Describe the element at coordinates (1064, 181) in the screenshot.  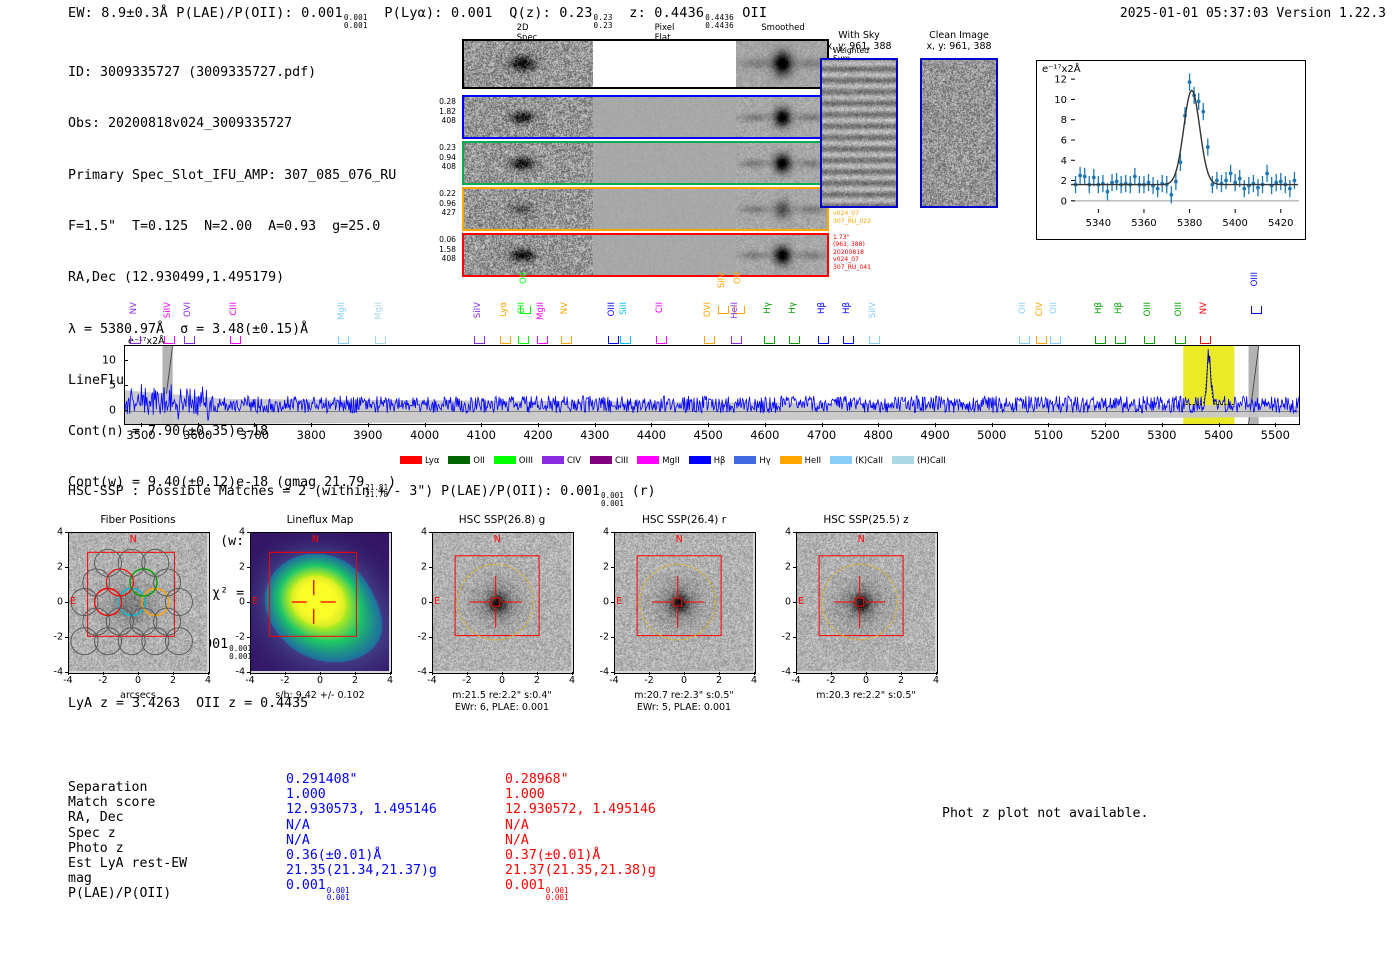
I see `svg-text: 2` at that location.